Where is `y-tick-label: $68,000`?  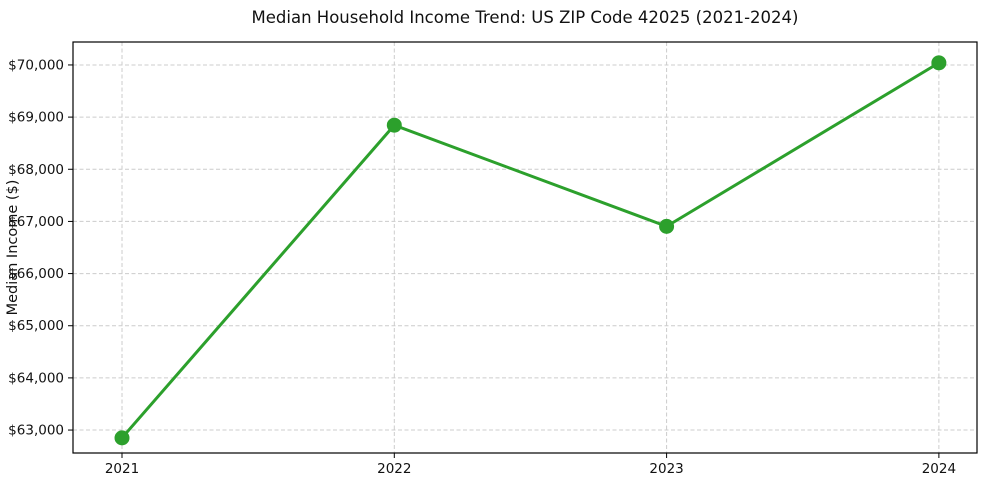 y-tick-label: $68,000 is located at coordinates (36, 170).